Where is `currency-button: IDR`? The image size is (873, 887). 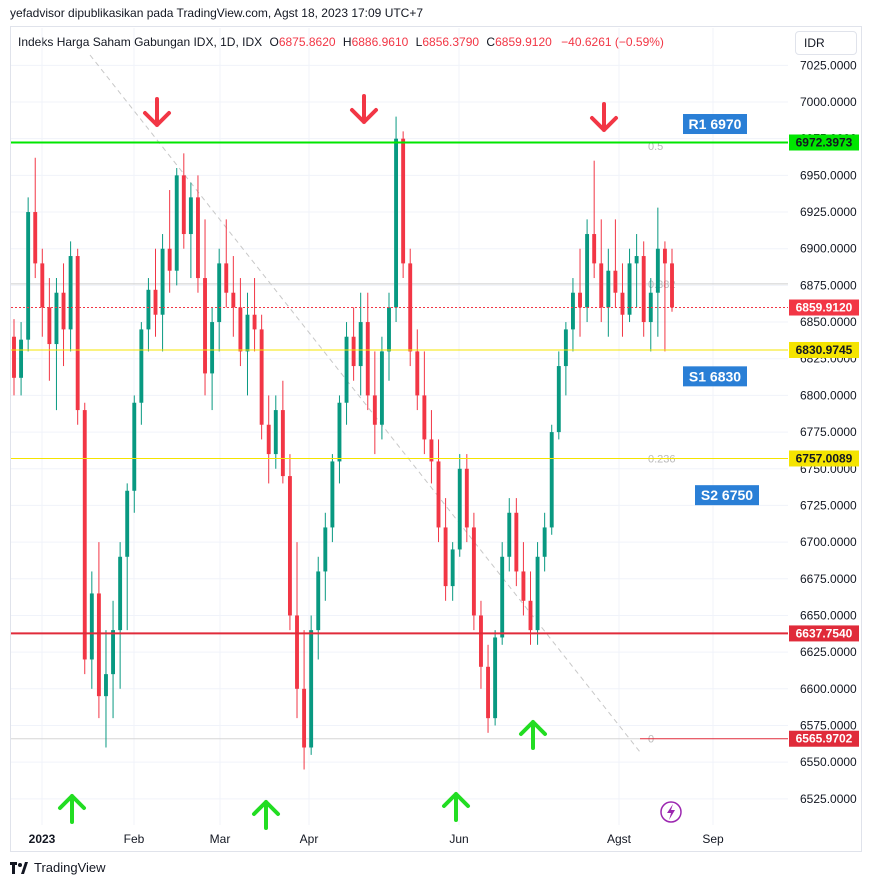 currency-button: IDR is located at coordinates (826, 43).